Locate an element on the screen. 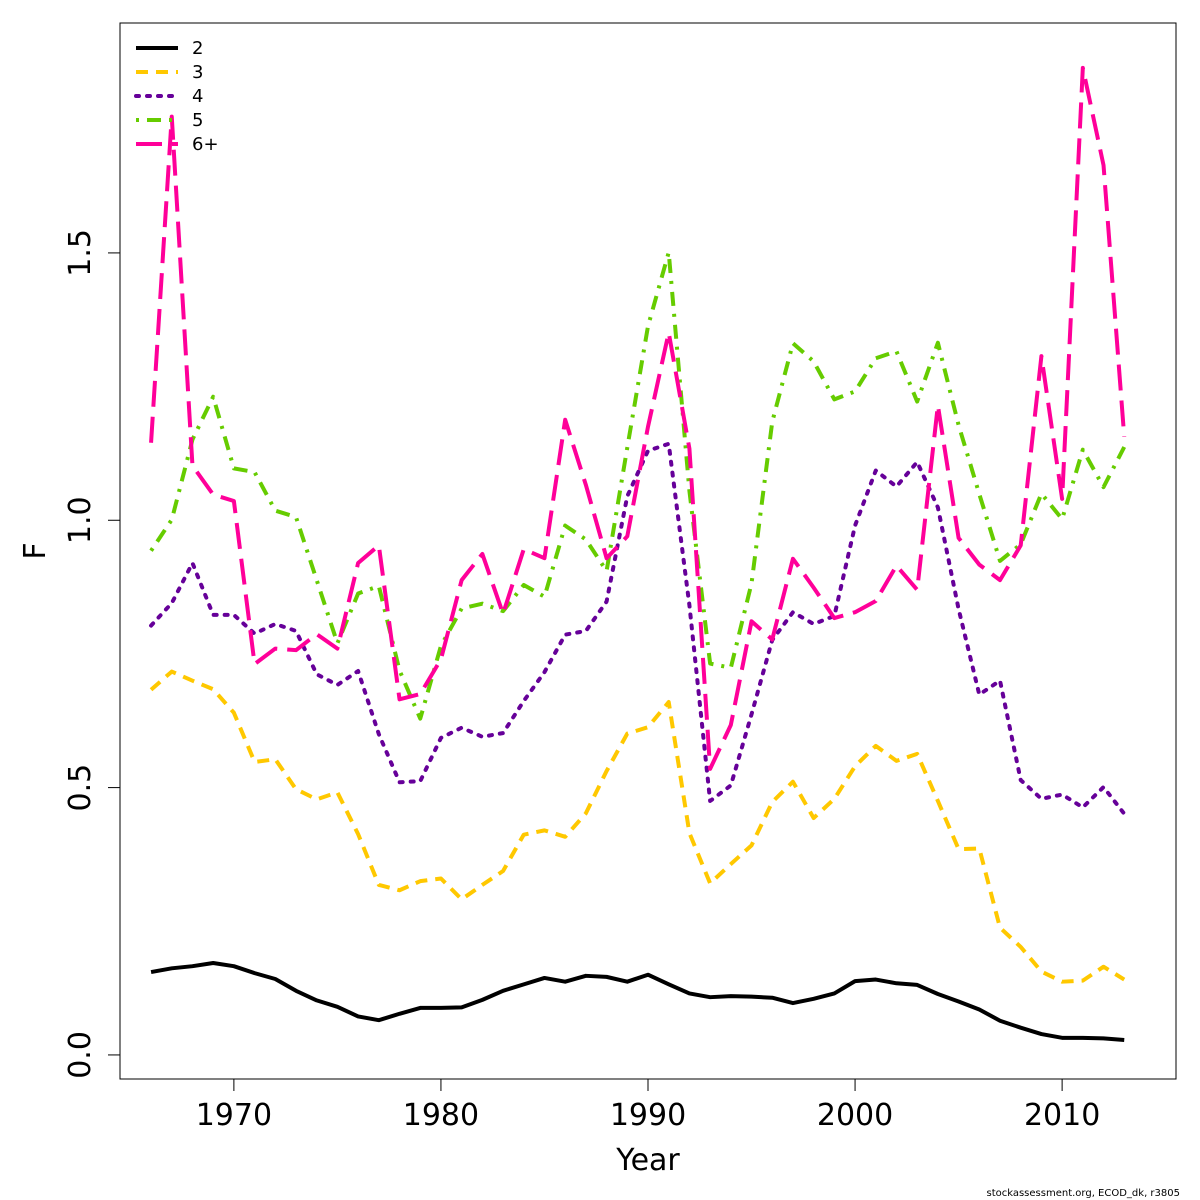 The height and width of the screenshot is (1200, 1200). legend-label: 4 is located at coordinates (197, 96).